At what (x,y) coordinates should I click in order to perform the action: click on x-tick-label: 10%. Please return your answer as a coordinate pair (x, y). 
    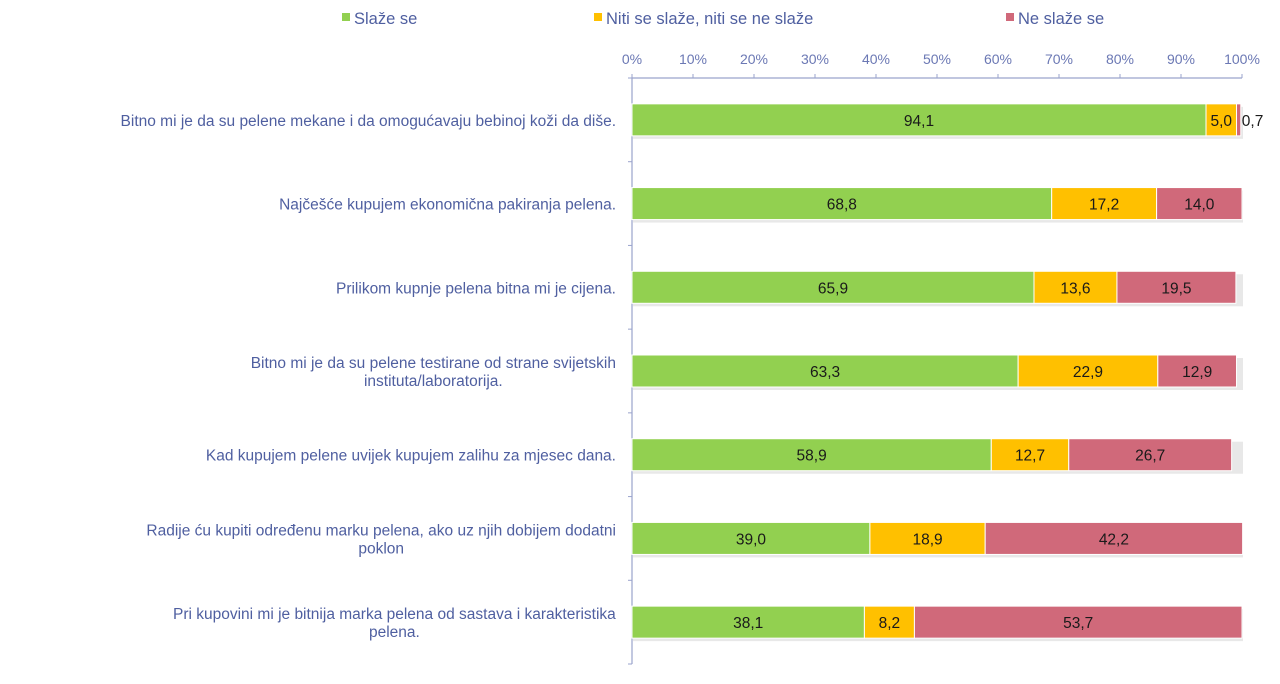
    Looking at the image, I should click on (693, 59).